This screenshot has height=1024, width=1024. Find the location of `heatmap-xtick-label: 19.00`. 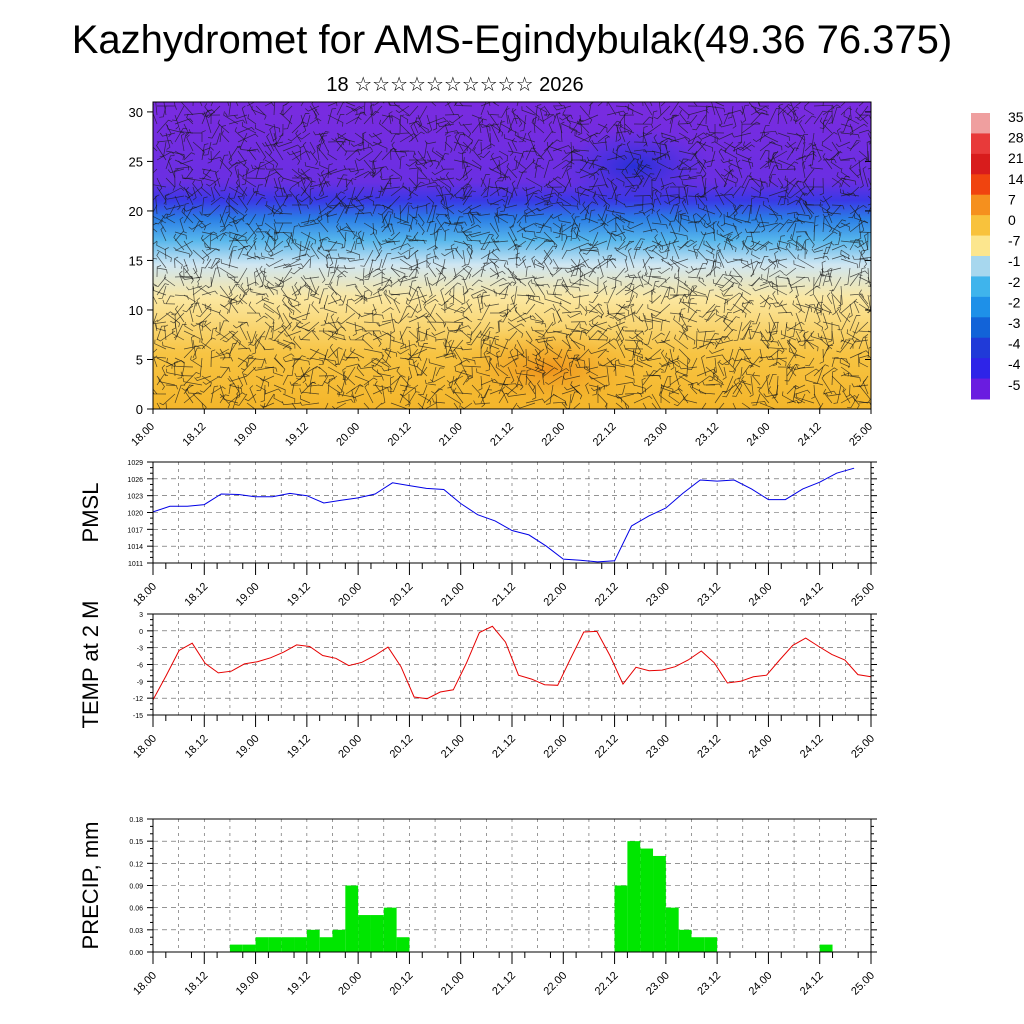

heatmap-xtick-label: 19.00 is located at coordinates (246, 435).